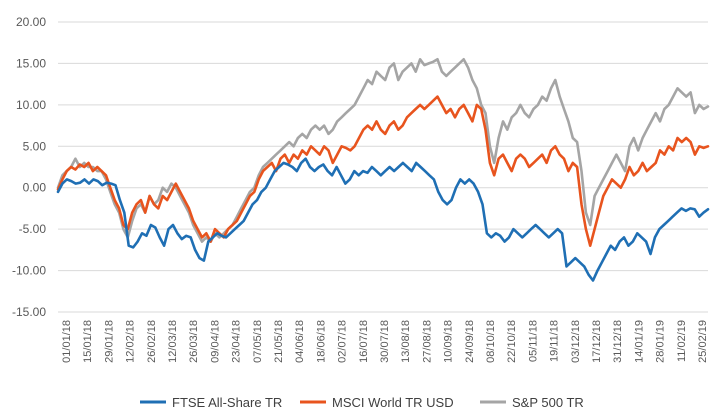  I want to click on x-tick-label: 09/04/18, so click(215, 341).